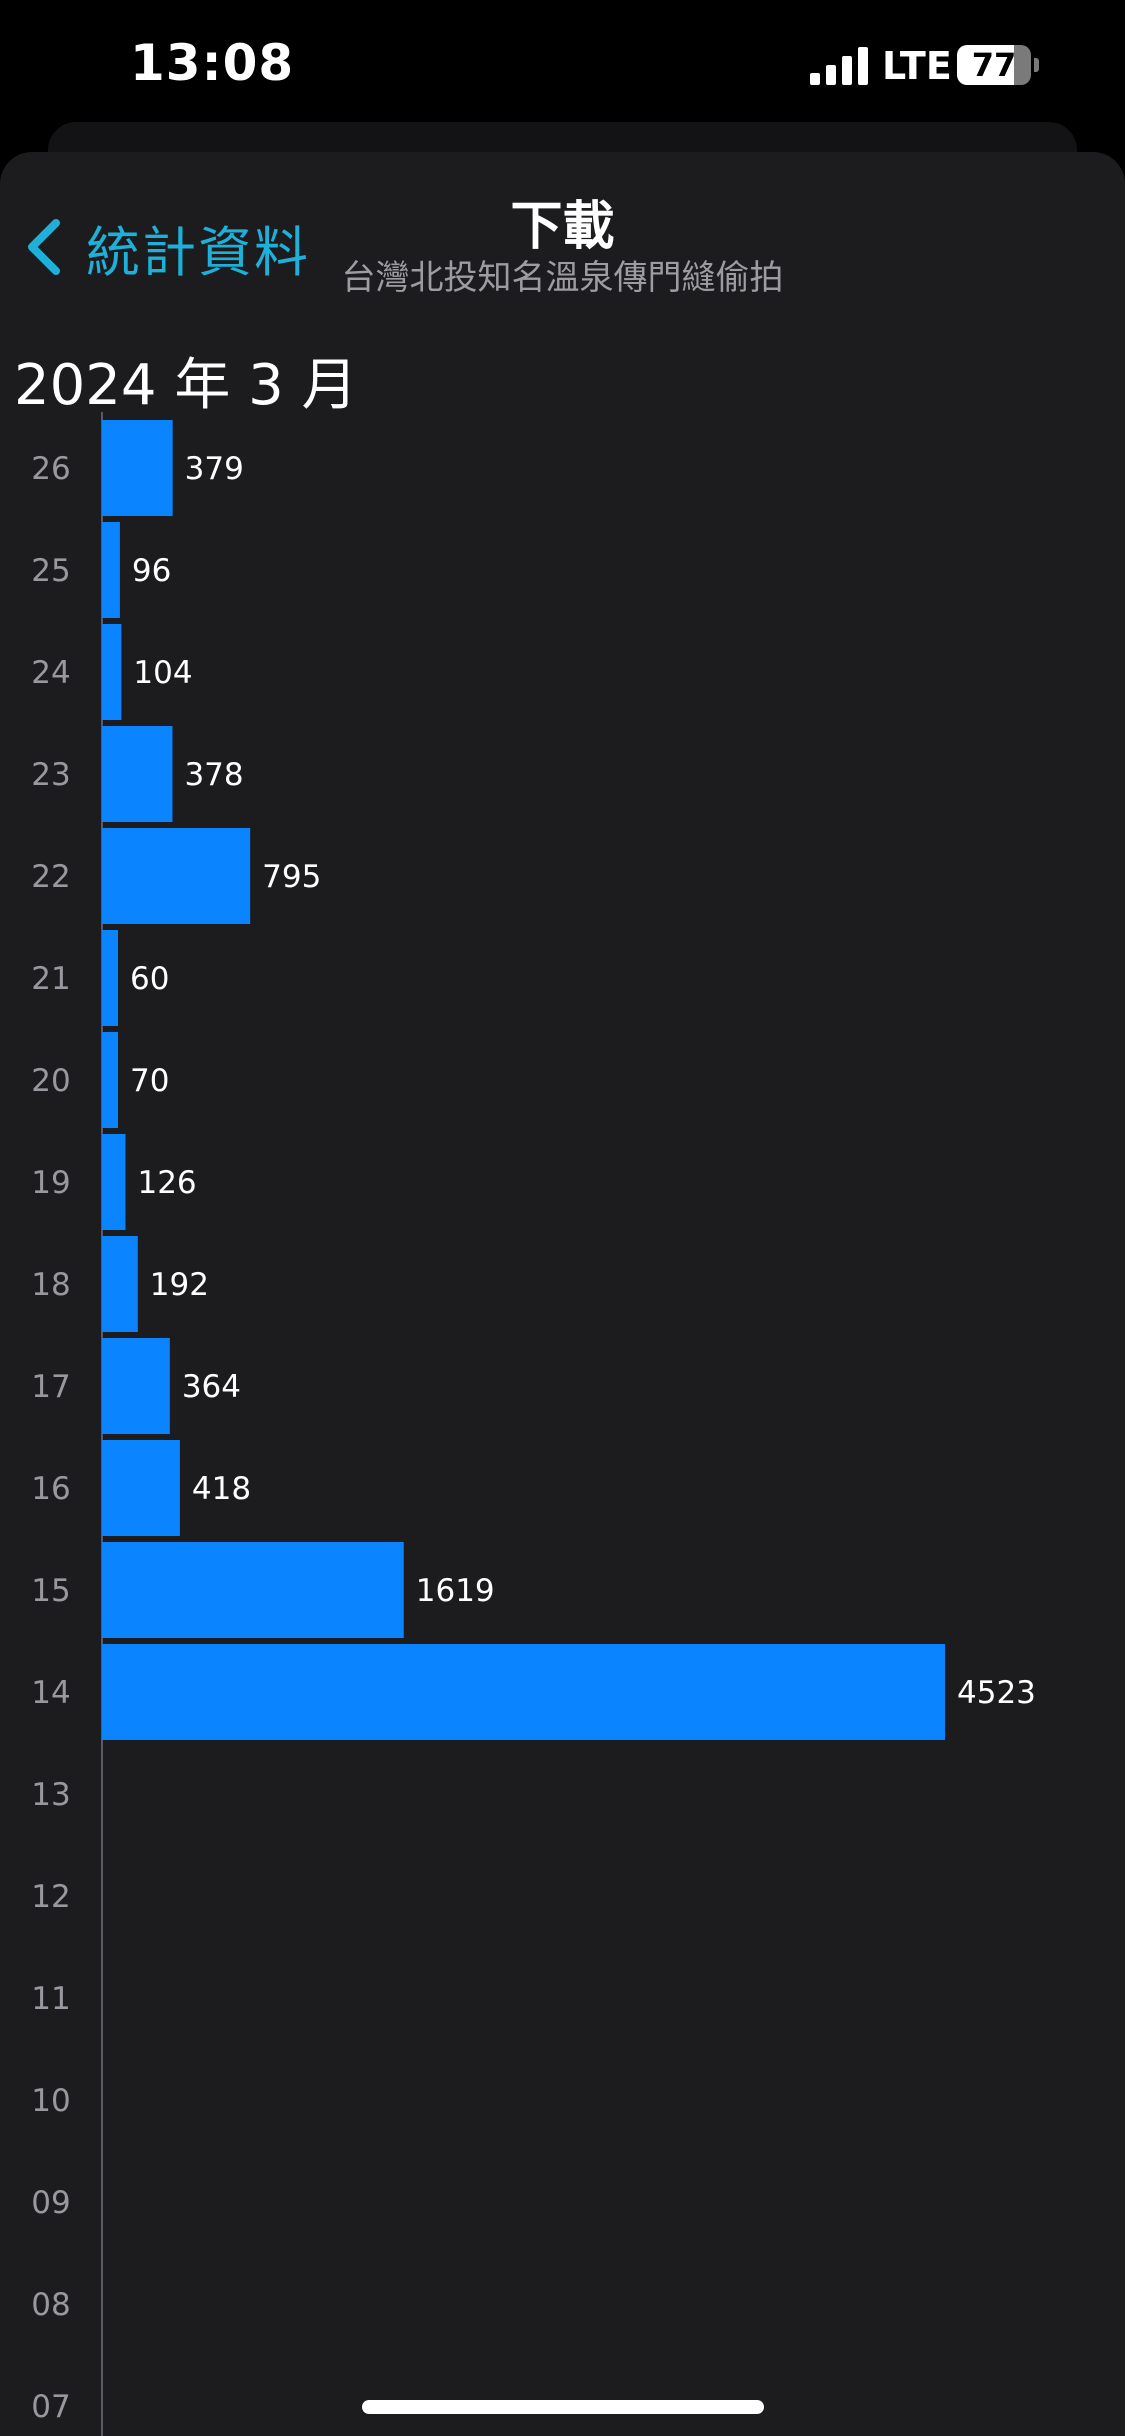 The height and width of the screenshot is (2436, 1125). What do you see at coordinates (166, 1183) in the screenshot?
I see `bar-value-label: 126` at bounding box center [166, 1183].